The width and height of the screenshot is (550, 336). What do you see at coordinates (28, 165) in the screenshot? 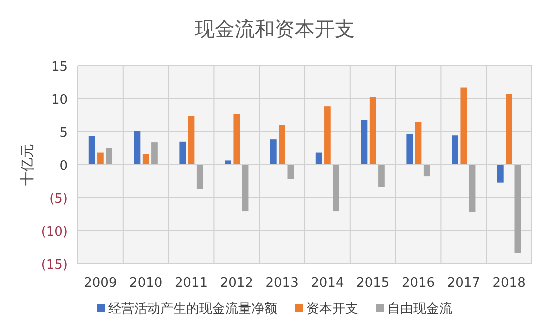
I see `y-axis-title: 十亿元` at bounding box center [28, 165].